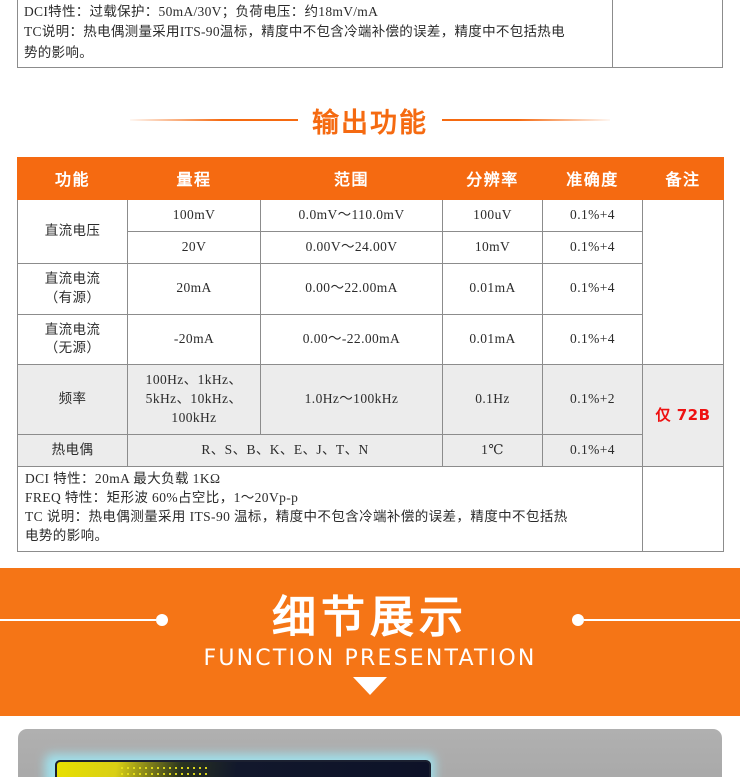 The height and width of the screenshot is (777, 740). What do you see at coordinates (201, 11) in the screenshot?
I see `note-line-dci: DCI特性：过载保护：50mA/30V；负荷电压：约18mV/mA` at bounding box center [201, 11].